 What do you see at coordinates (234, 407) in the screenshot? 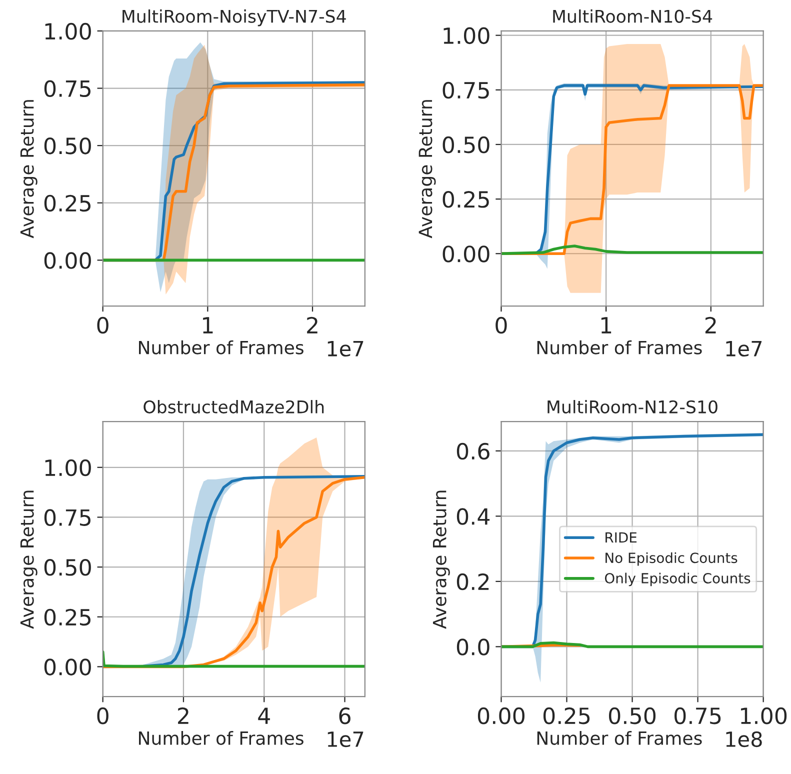
I see `chart-title: ObstructedMaze2Dlh` at bounding box center [234, 407].